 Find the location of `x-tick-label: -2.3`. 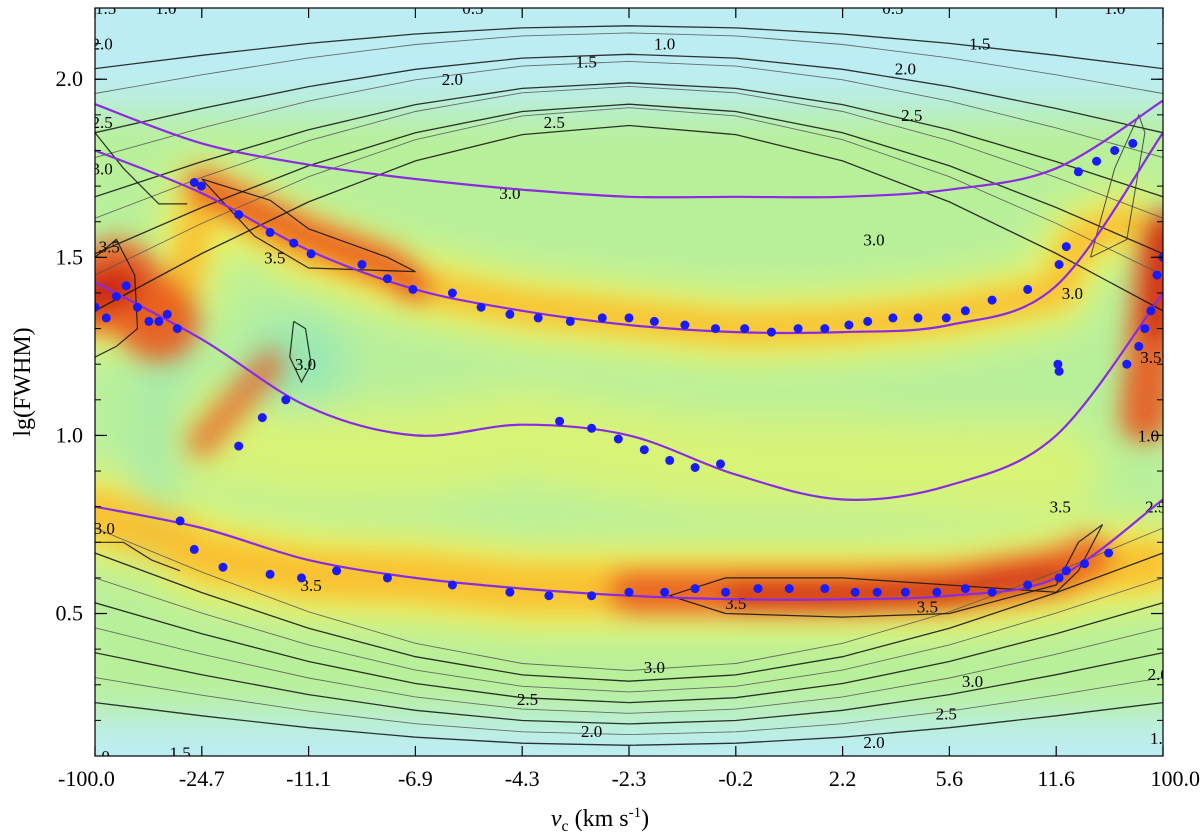

x-tick-label: -2.3 is located at coordinates (629, 778).